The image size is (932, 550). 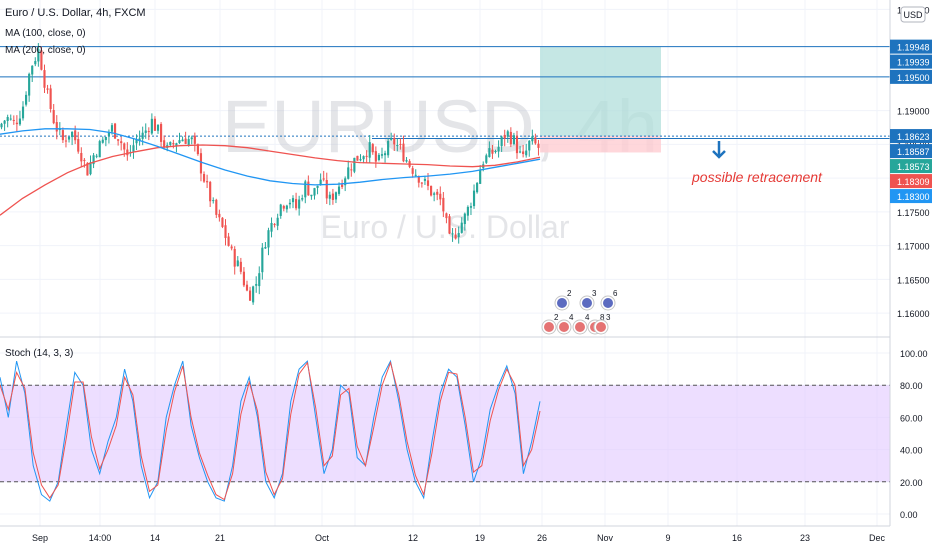 I want to click on time-tick: 23, so click(x=805, y=538).